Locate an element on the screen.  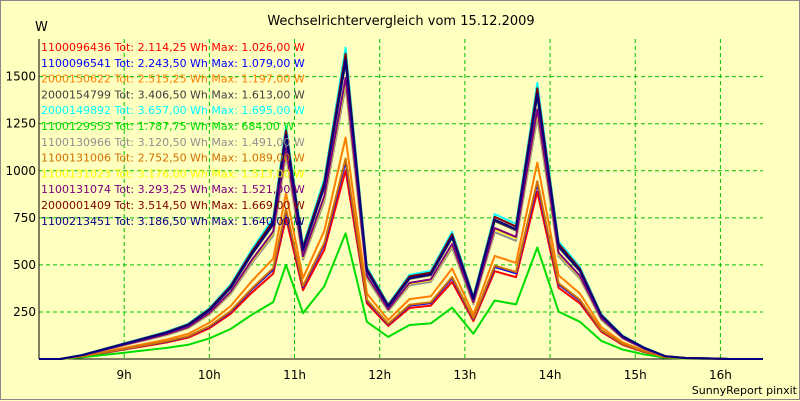
x-tick-label: 12h is located at coordinates (379, 375).